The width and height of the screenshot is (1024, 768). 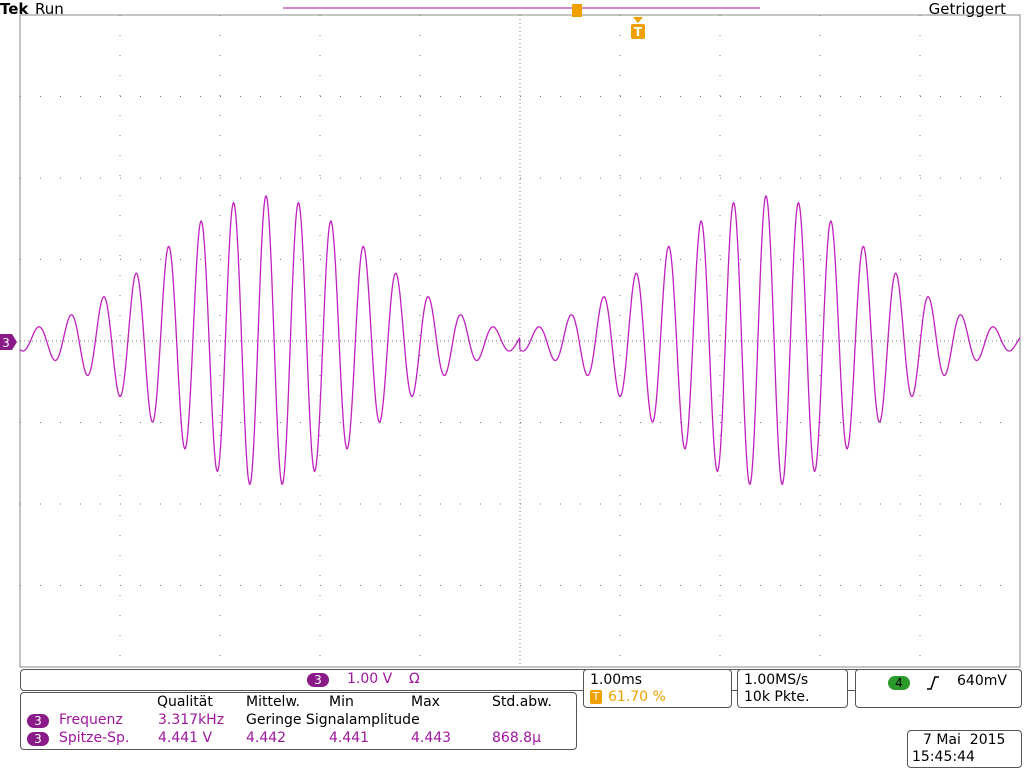 I want to click on channel-marker: 3, so click(x=6, y=343).